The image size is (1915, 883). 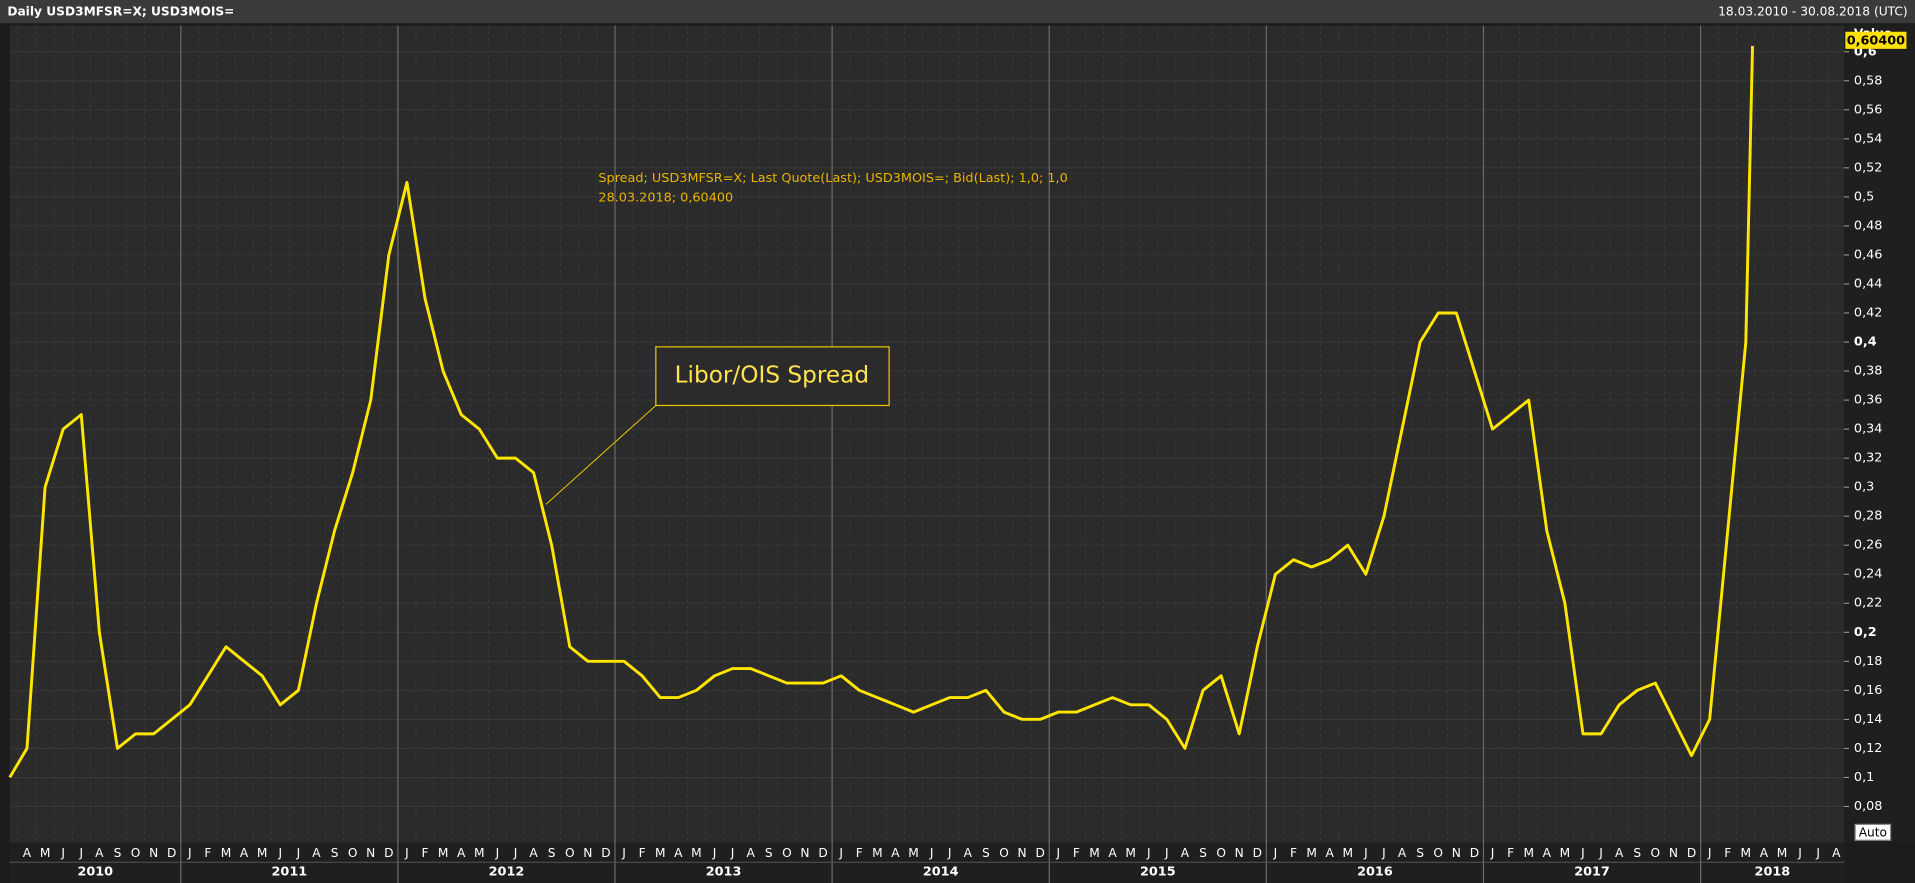 I want to click on y-tick-label: 0,38, so click(x=1868, y=371).